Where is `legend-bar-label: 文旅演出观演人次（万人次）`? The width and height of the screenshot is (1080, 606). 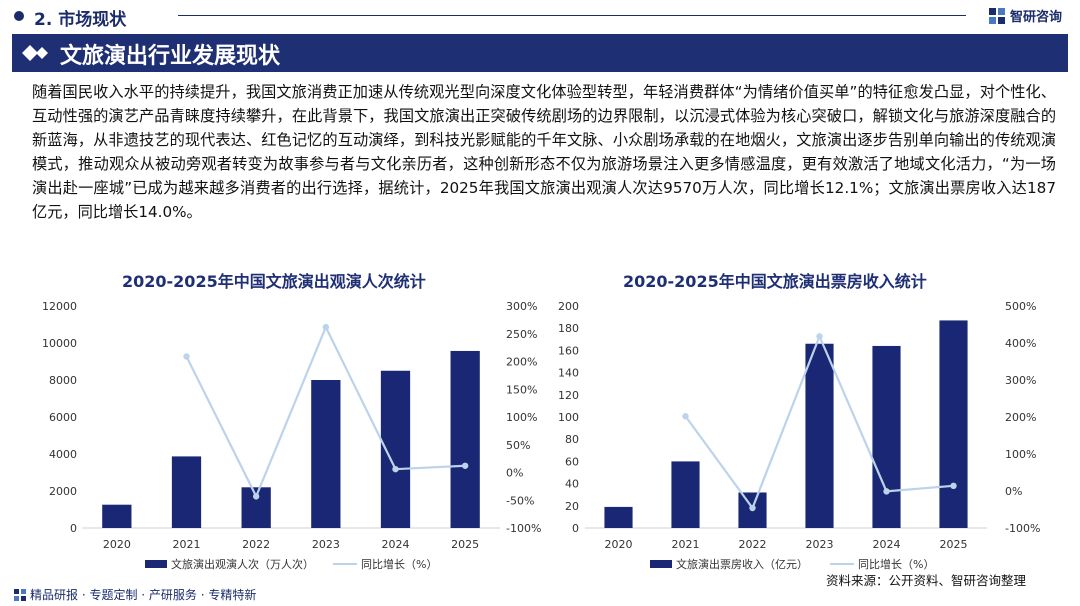 legend-bar-label: 文旅演出观演人次（万人次） is located at coordinates (242, 564).